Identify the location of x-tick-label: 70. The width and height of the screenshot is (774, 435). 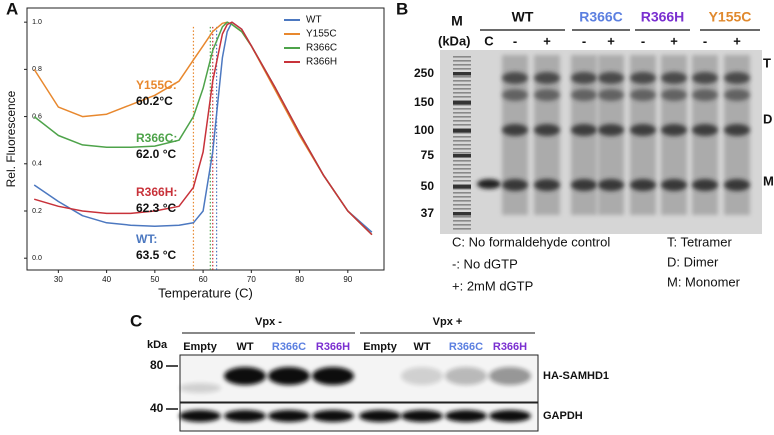
(251, 279).